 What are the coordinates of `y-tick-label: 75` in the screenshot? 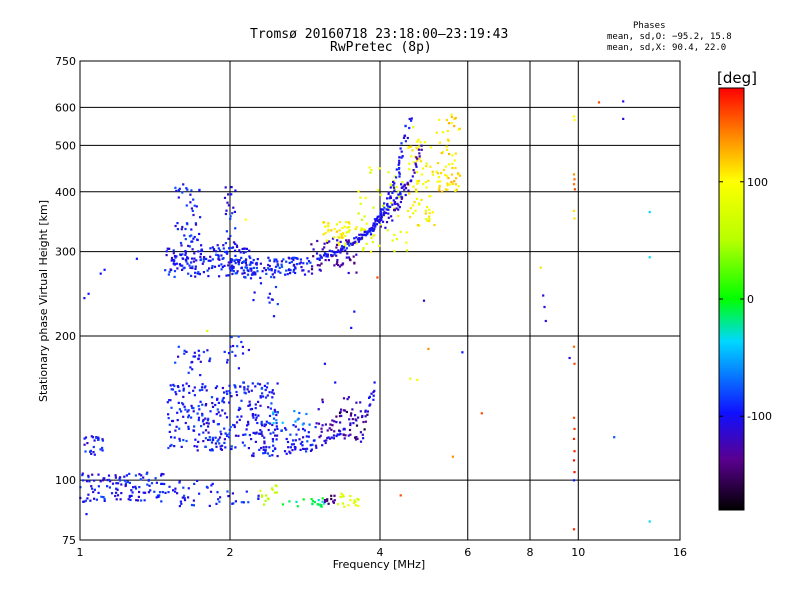 It's located at (69, 540).